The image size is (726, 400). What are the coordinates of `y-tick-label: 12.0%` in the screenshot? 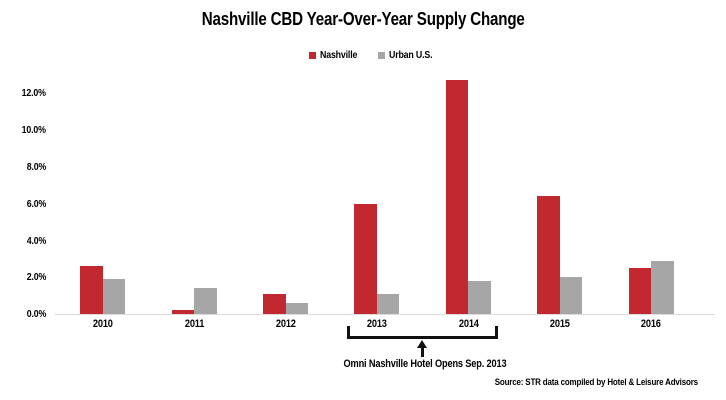 It's located at (33, 93).